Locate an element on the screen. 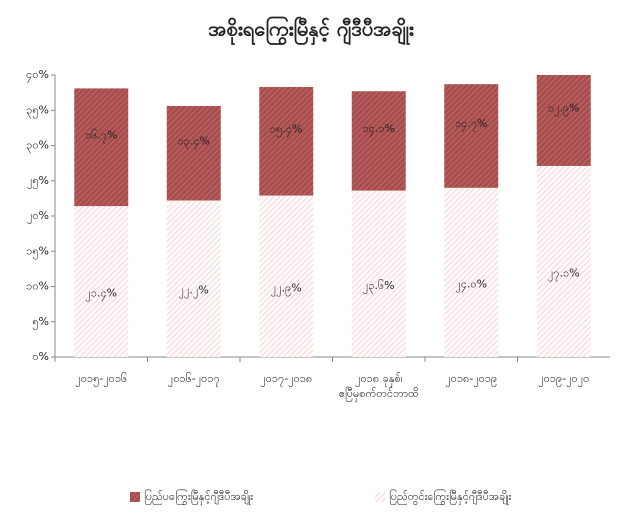 This screenshot has width=622, height=519. legend-label: ပြည်တွင်းကြွေးမြီနှင့်ဂျီဒီပီအချိုး is located at coordinates (450, 497).